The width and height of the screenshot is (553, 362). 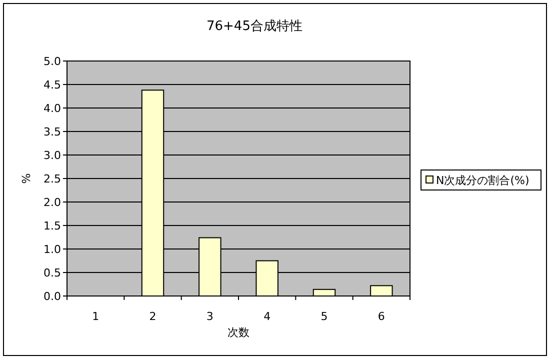 What do you see at coordinates (52, 132) in the screenshot?
I see `y-tick-label: 3.5` at bounding box center [52, 132].